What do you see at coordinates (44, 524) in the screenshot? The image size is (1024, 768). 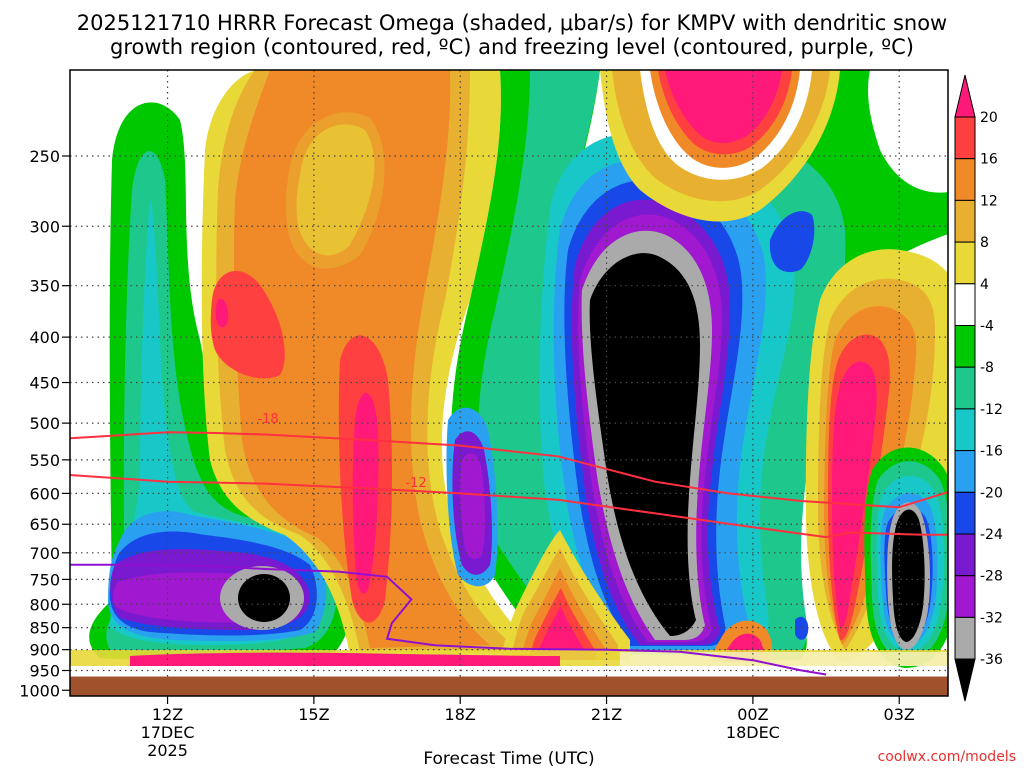 I see `y-tick-label: 650` at bounding box center [44, 524].